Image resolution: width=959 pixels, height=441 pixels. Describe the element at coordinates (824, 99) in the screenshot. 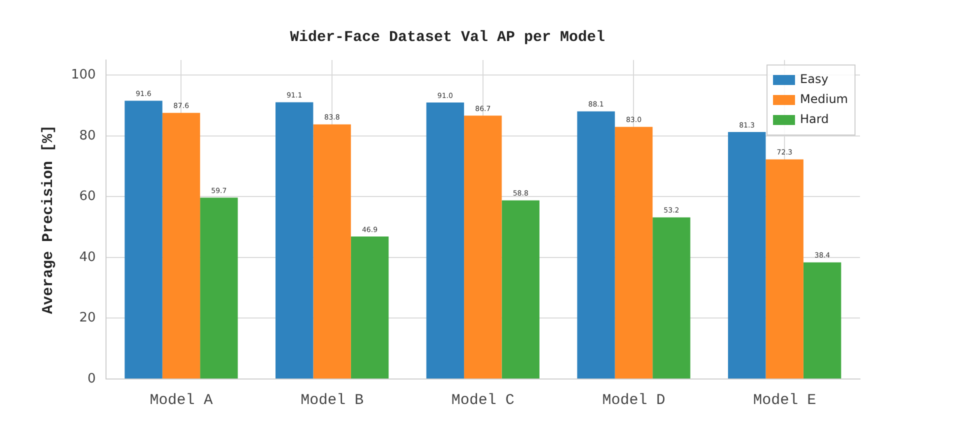

I see `legend-label: Medium` at that location.